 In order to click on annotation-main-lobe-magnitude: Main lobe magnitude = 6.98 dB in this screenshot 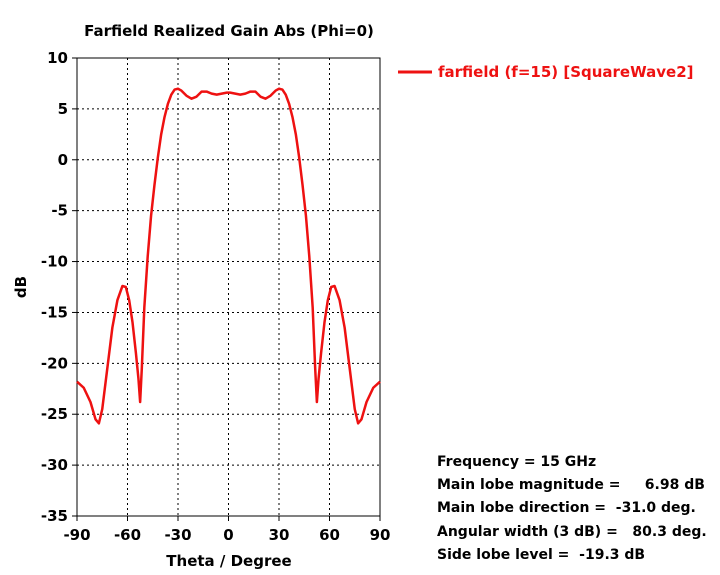, I will do `click(571, 485)`.